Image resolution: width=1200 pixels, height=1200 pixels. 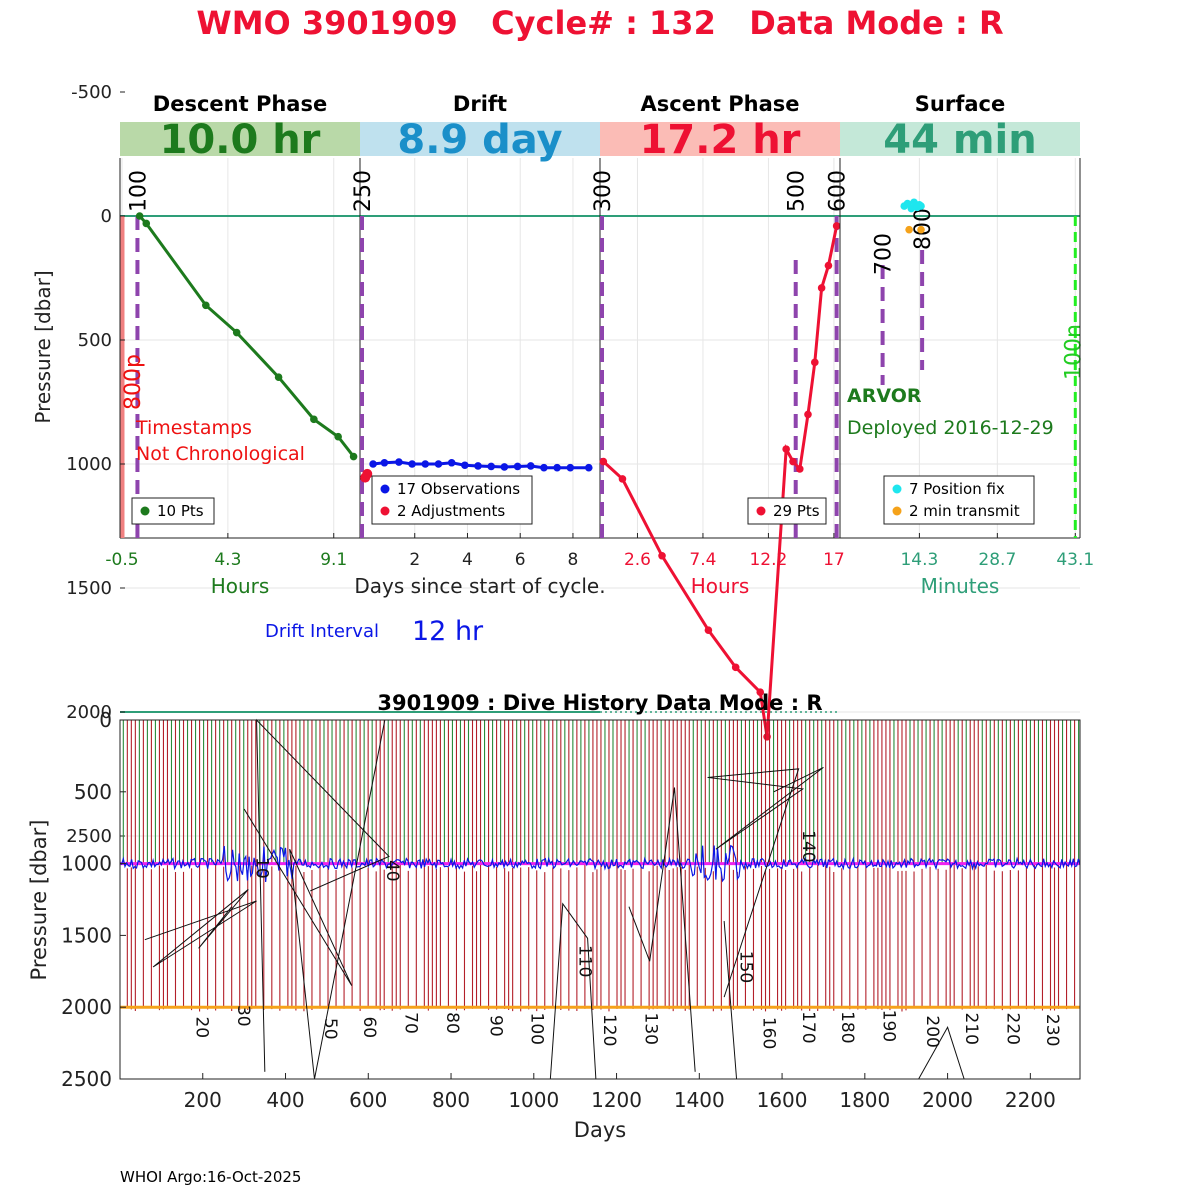 I want to click on phase-duration: 44 min, so click(x=959, y=140).